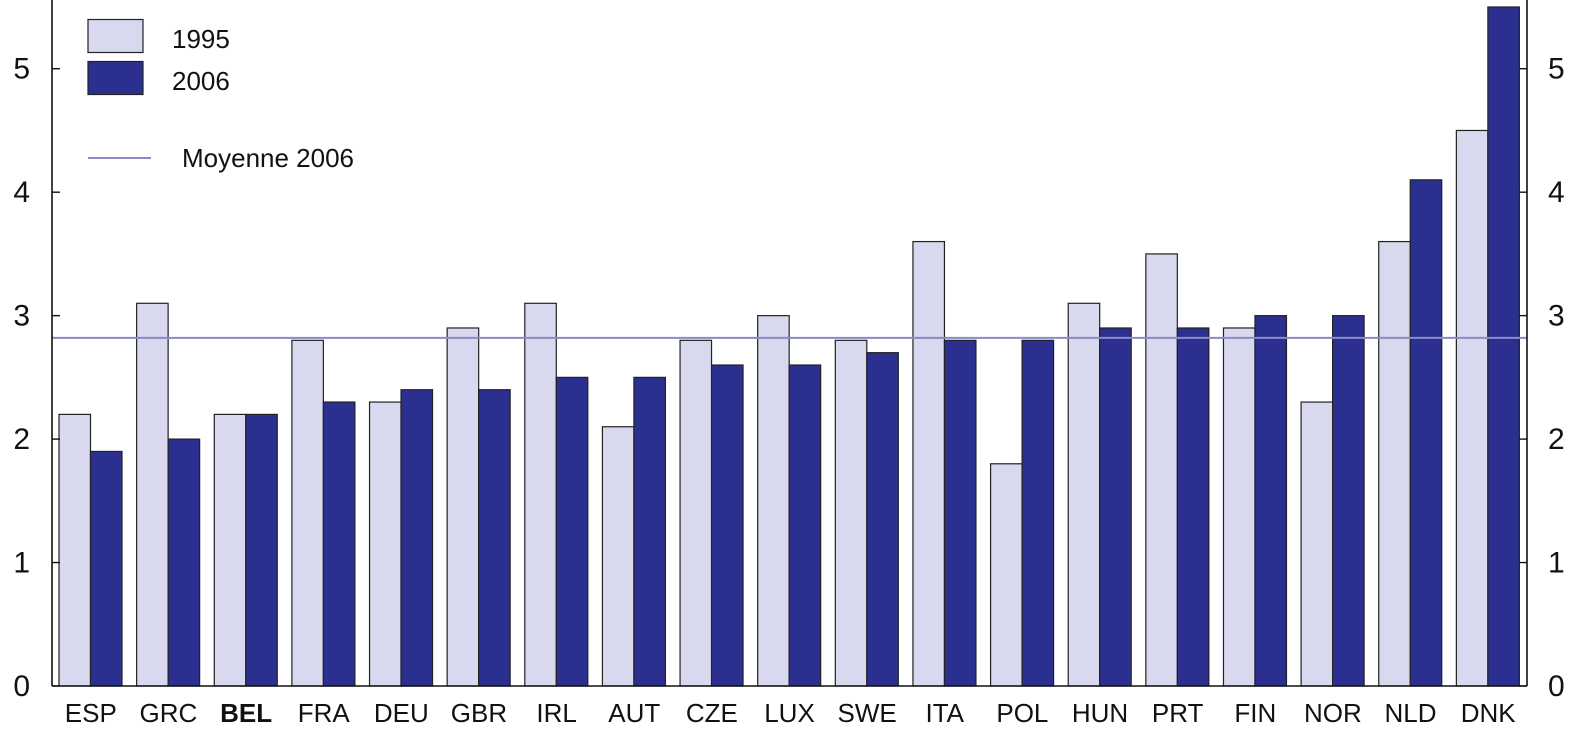 This screenshot has height=735, width=1591. Describe the element at coordinates (1394, 463) in the screenshot. I see `bar-1995-nld` at that location.